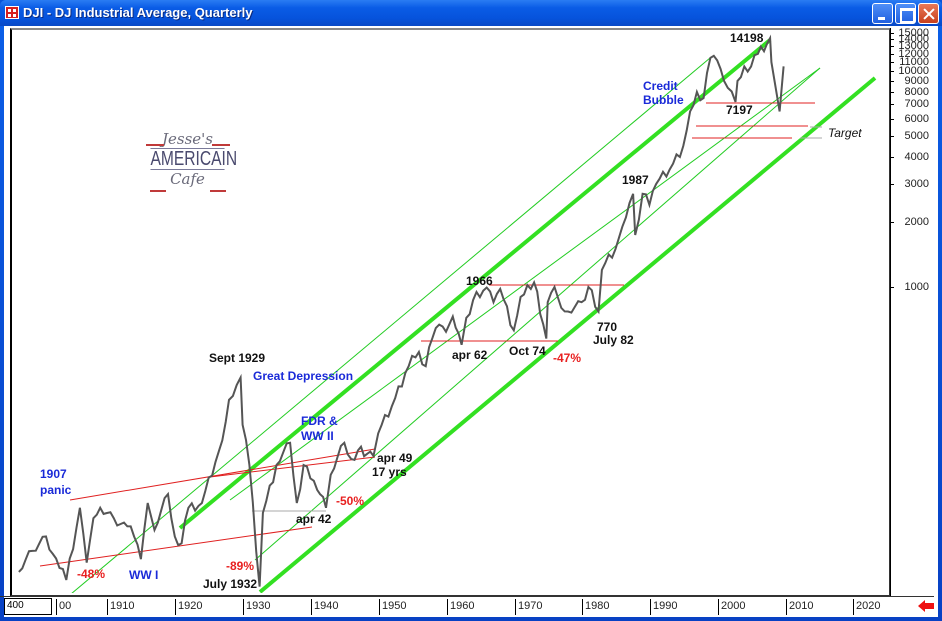 The height and width of the screenshot is (621, 942). What do you see at coordinates (188, 607) in the screenshot?
I see `x-tick-label: 1920` at bounding box center [188, 607].